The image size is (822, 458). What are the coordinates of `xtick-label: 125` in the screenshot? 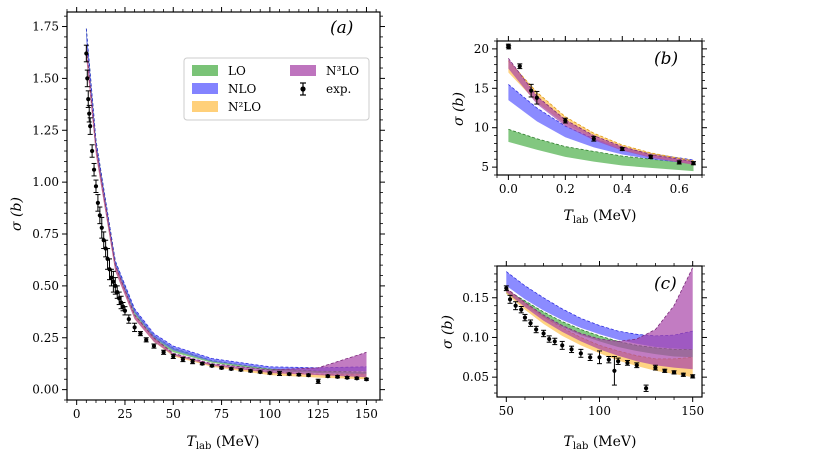 It's located at (318, 414).